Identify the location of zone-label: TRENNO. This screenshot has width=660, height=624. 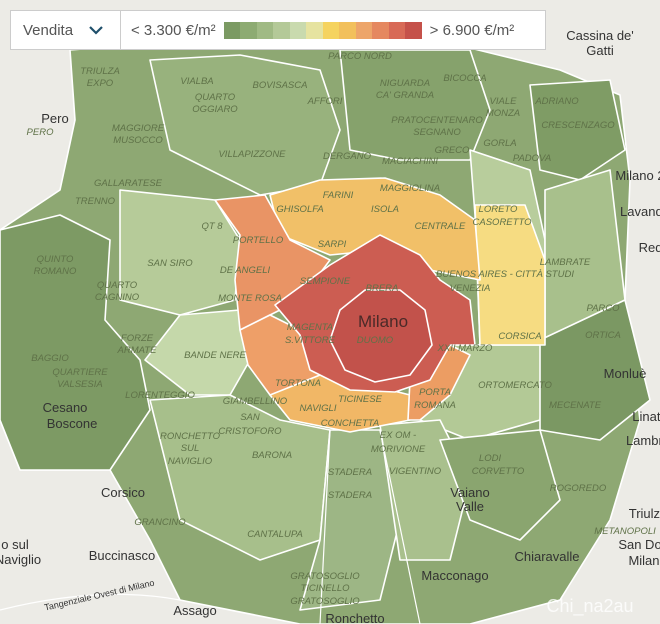
(95, 201).